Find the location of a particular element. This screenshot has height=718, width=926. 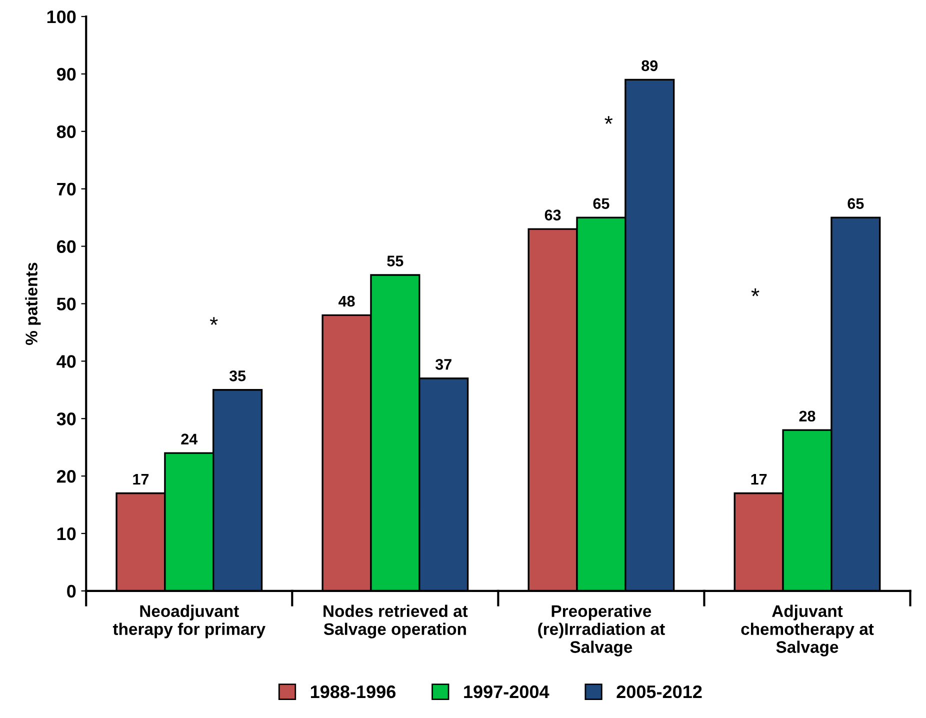

y-tick-label: 50 is located at coordinates (66, 304).